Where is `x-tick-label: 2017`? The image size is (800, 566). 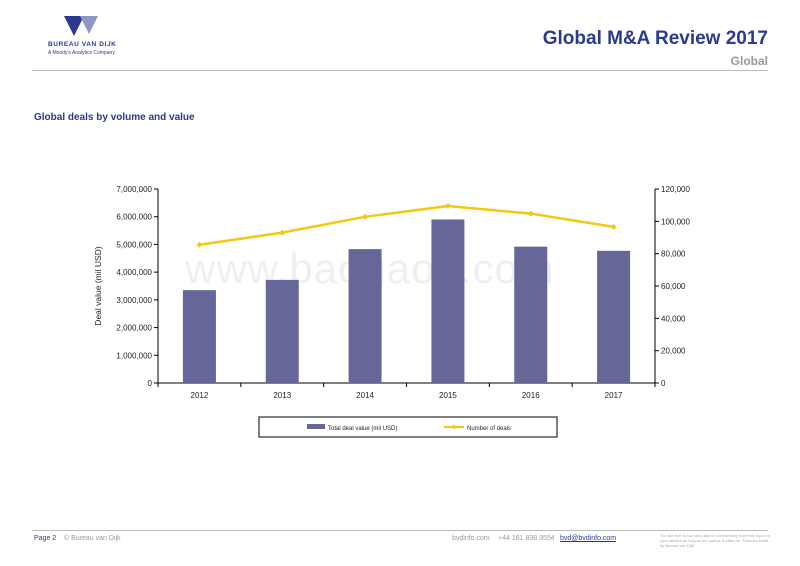 x-tick-label: 2017 is located at coordinates (614, 395).